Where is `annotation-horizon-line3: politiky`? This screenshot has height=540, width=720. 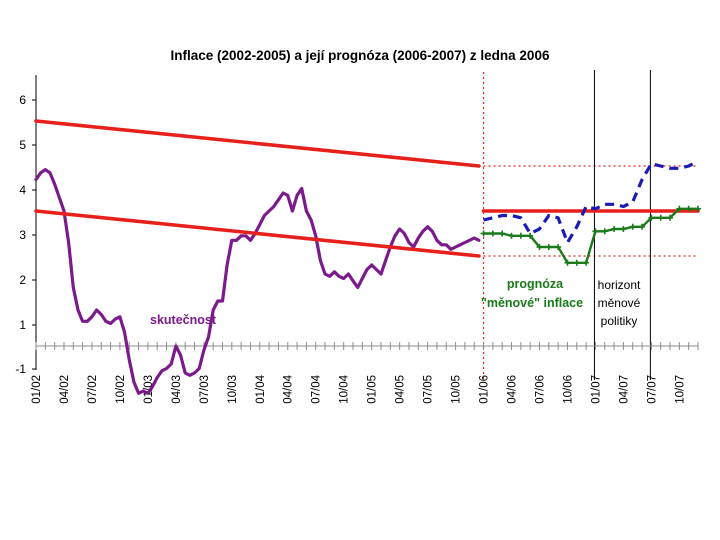 annotation-horizon-line3: politiky is located at coordinates (619, 321).